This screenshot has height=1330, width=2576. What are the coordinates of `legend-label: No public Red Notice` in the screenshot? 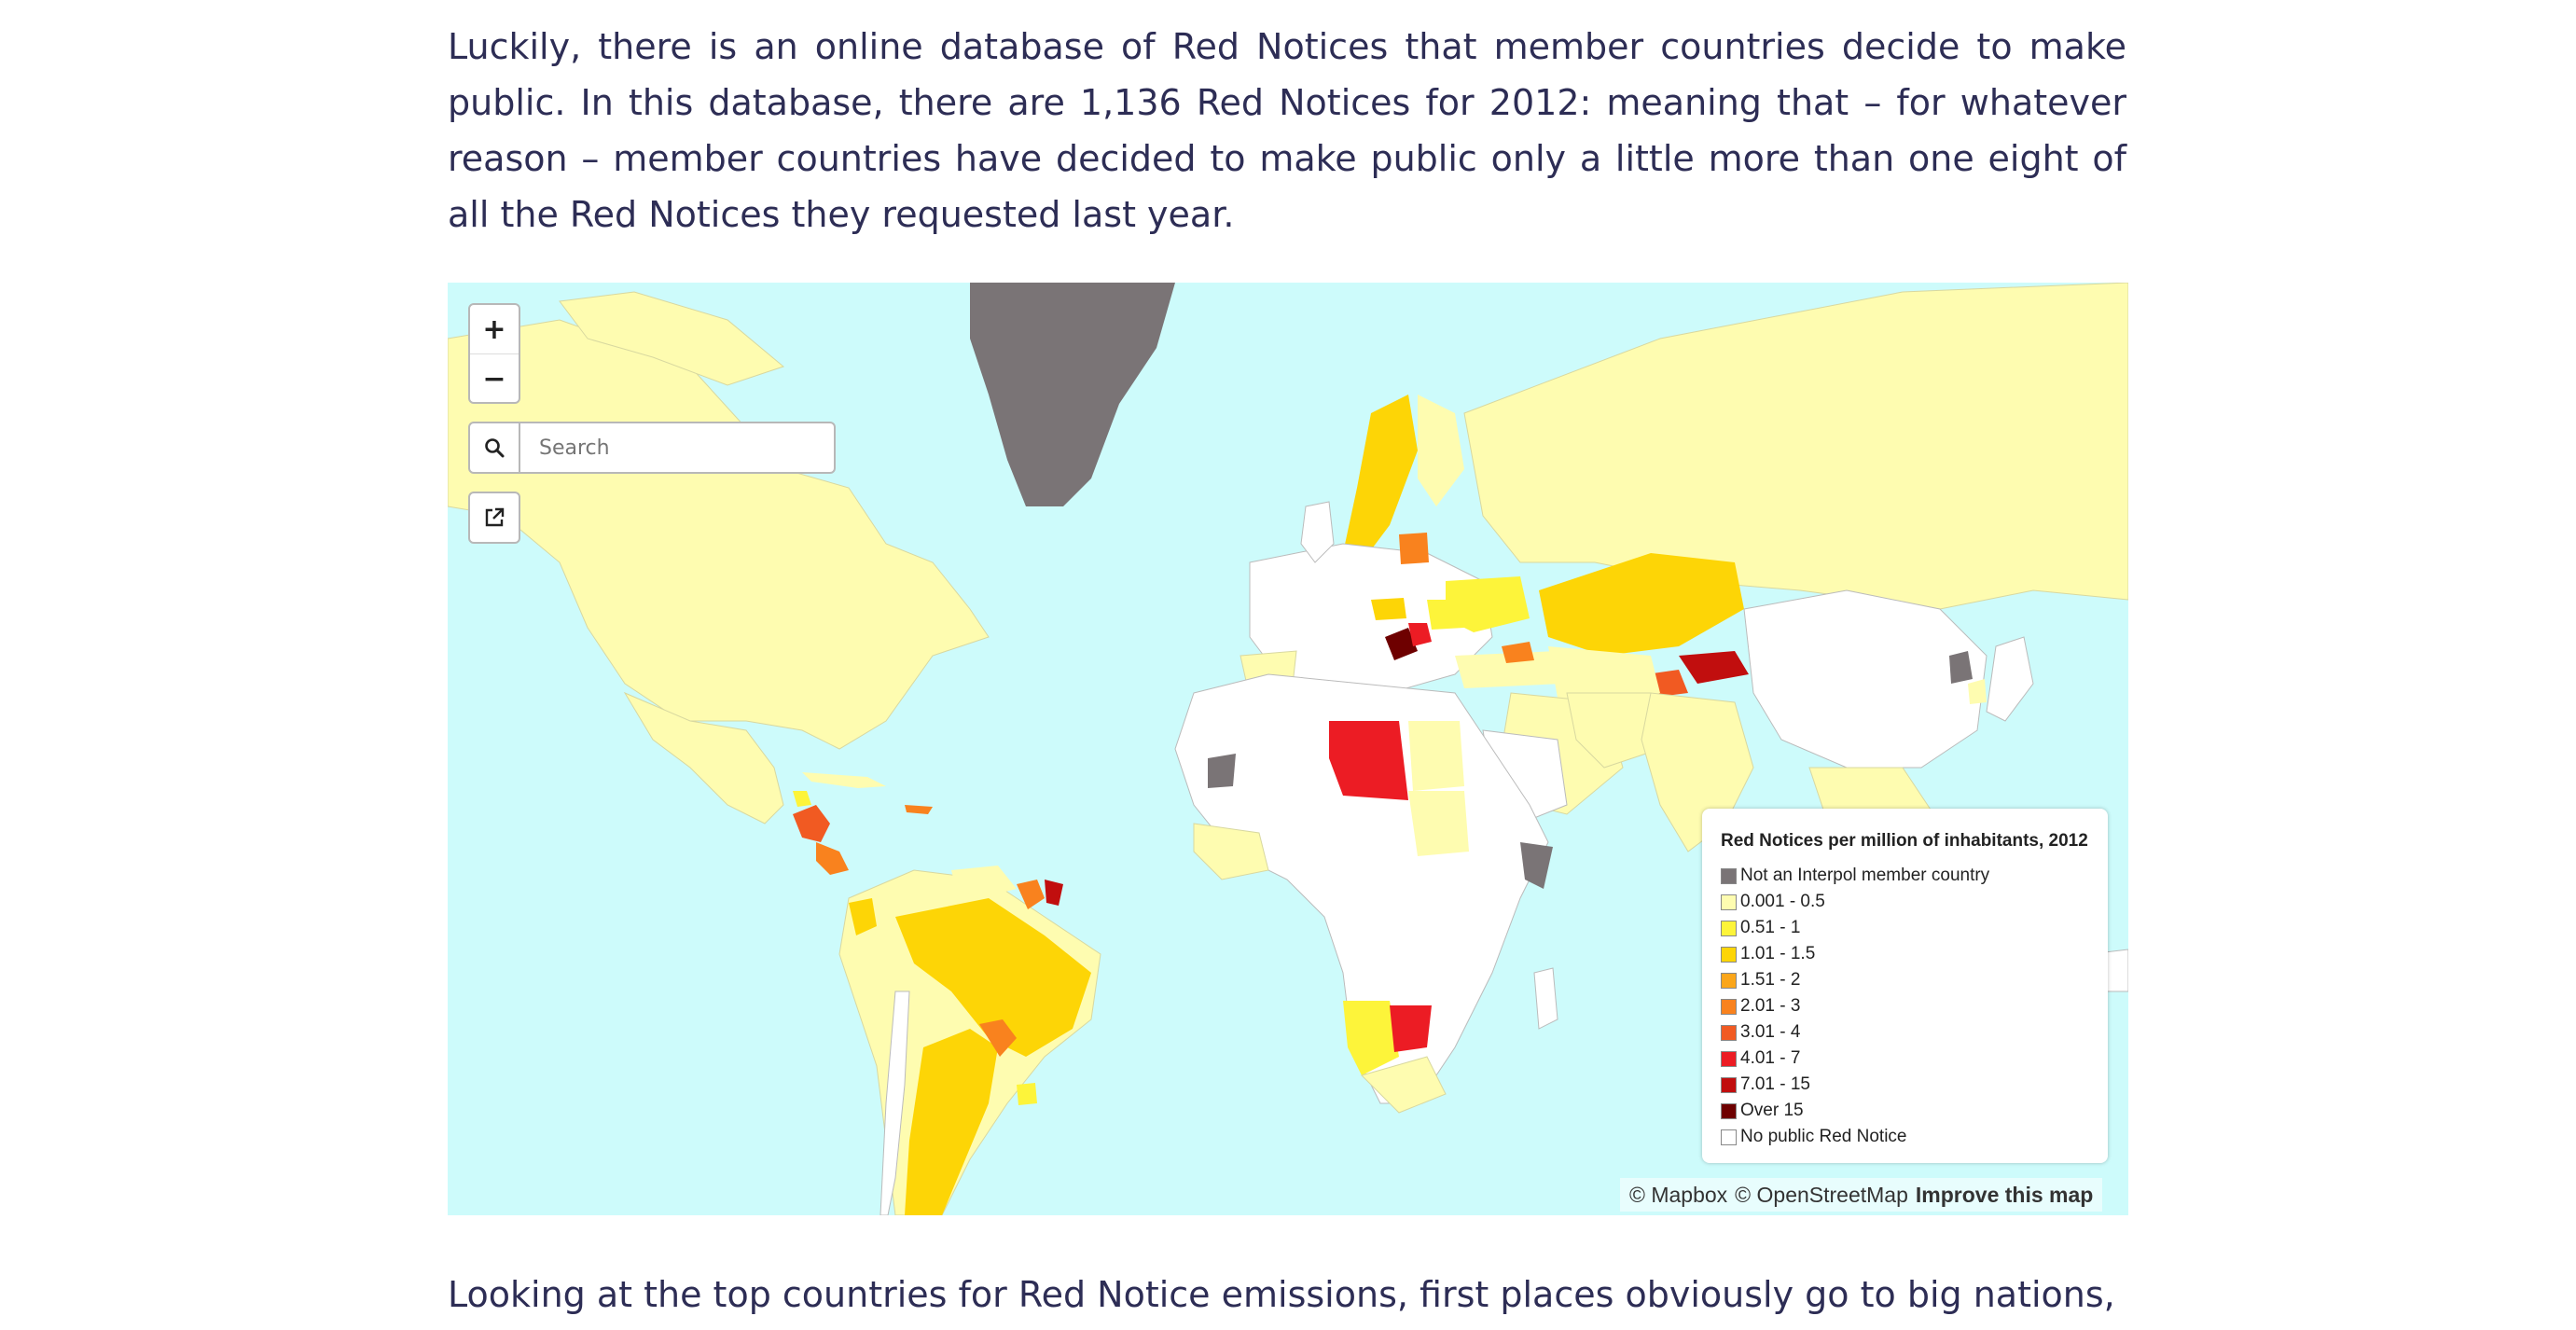 It's located at (1823, 1136).